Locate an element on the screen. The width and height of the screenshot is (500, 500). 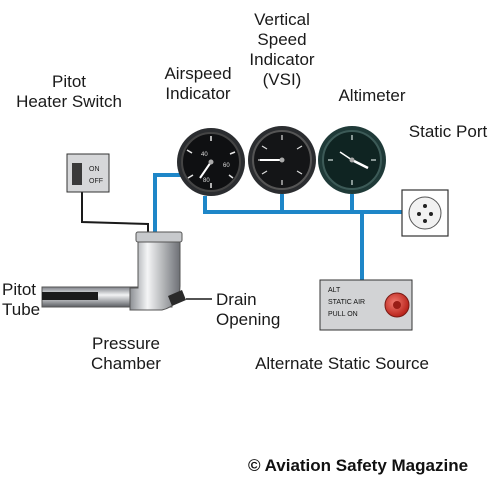
drain-opening-label: Drain Opening is located at coordinates (248, 309).